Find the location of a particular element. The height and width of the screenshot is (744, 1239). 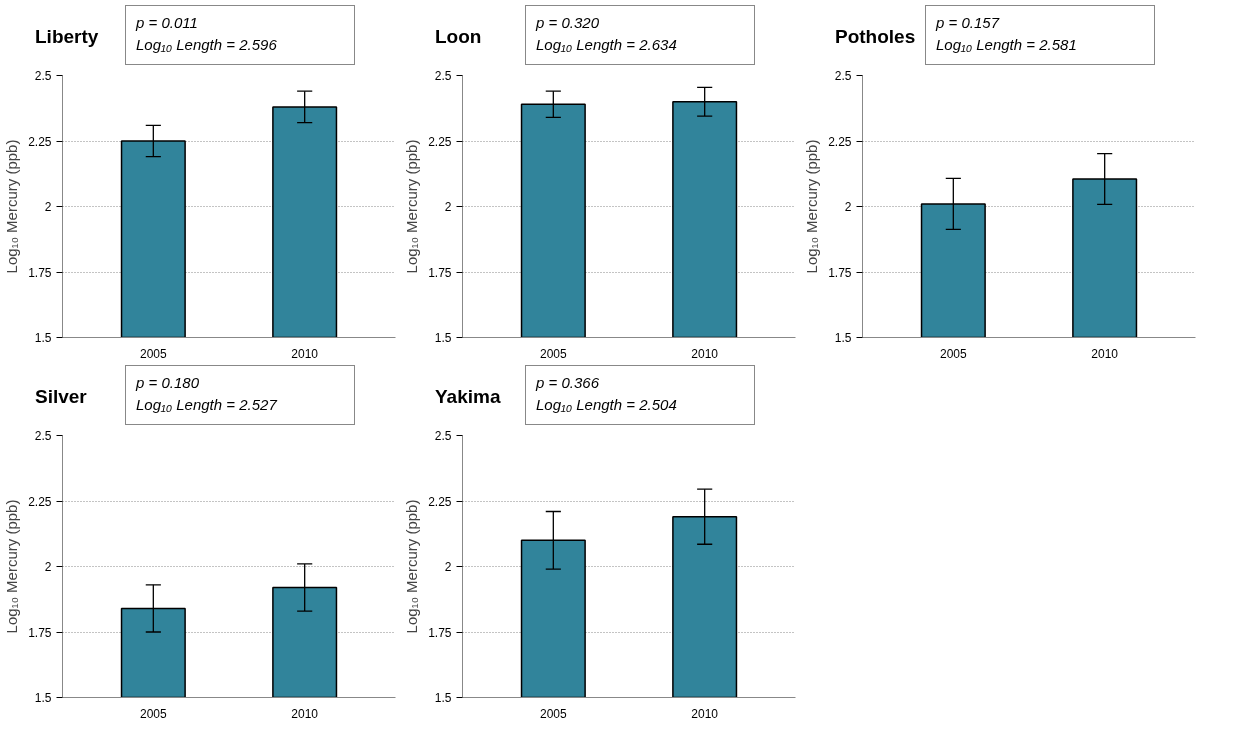

chart-title: Loon is located at coordinates (458, 36).